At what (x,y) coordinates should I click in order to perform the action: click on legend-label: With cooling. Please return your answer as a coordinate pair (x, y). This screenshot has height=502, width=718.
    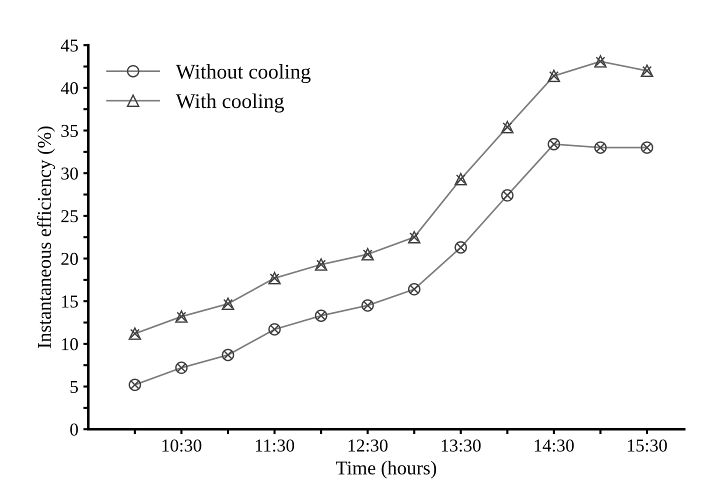
    Looking at the image, I should click on (230, 103).